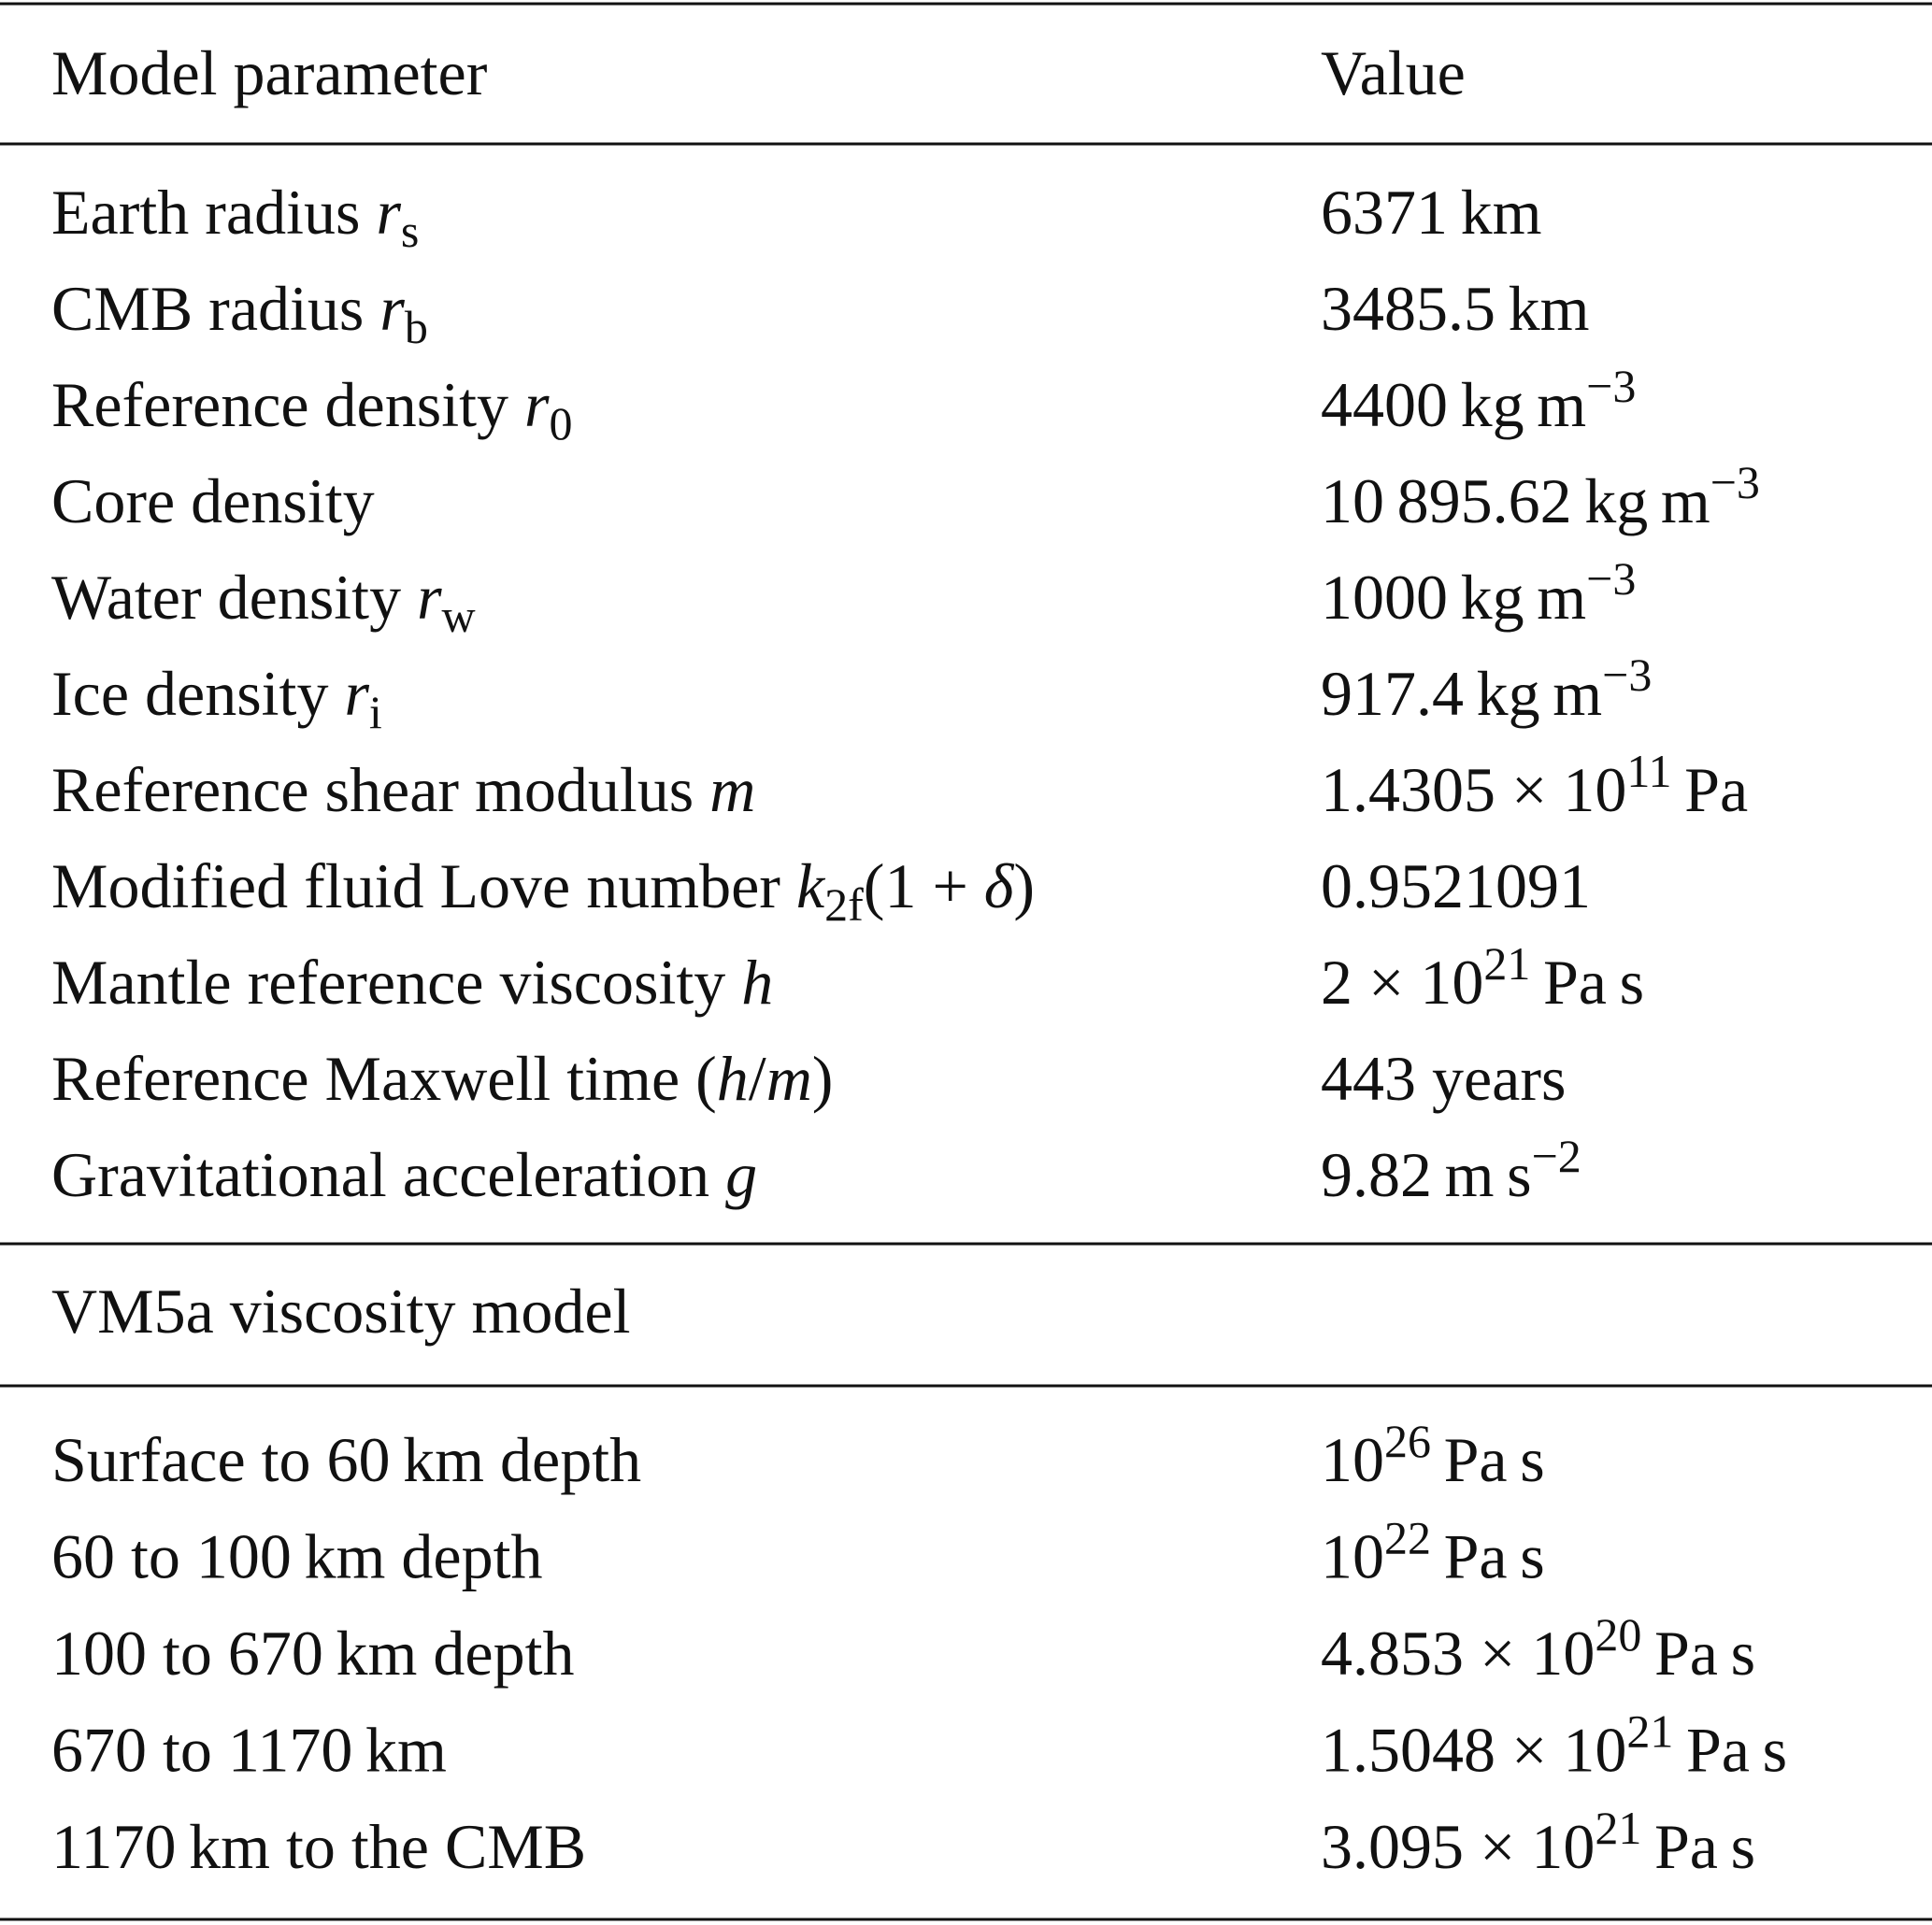  I want to click on cell: 9.82 m s−2, so click(1451, 1170).